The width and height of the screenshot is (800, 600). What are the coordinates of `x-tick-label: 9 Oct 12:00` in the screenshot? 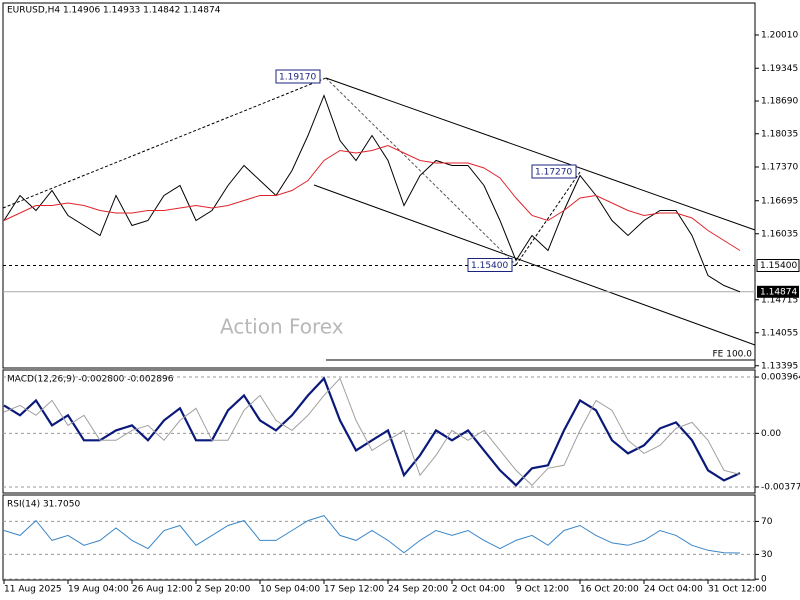 It's located at (542, 590).